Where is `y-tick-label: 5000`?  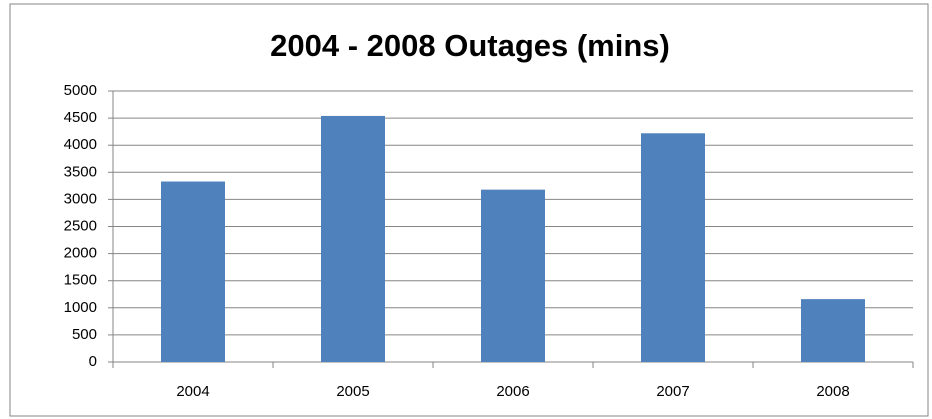 y-tick-label: 5000 is located at coordinates (80, 90).